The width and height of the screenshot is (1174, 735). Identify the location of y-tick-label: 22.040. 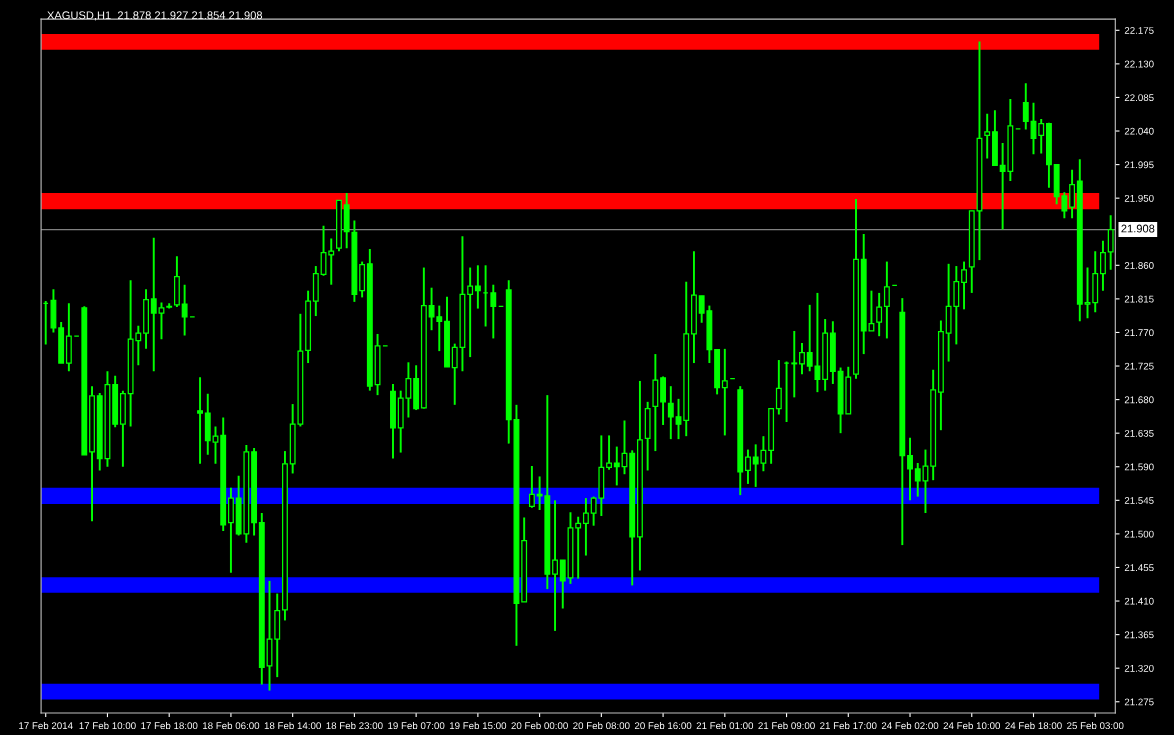
(1139, 131).